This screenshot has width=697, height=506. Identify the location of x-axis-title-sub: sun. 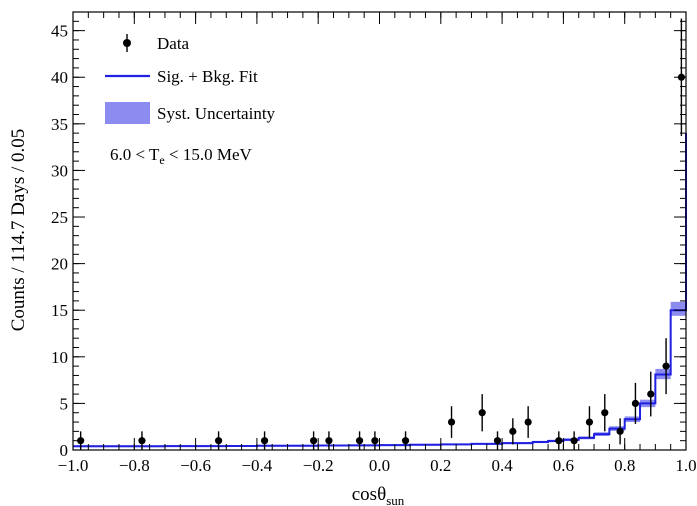
(395, 499).